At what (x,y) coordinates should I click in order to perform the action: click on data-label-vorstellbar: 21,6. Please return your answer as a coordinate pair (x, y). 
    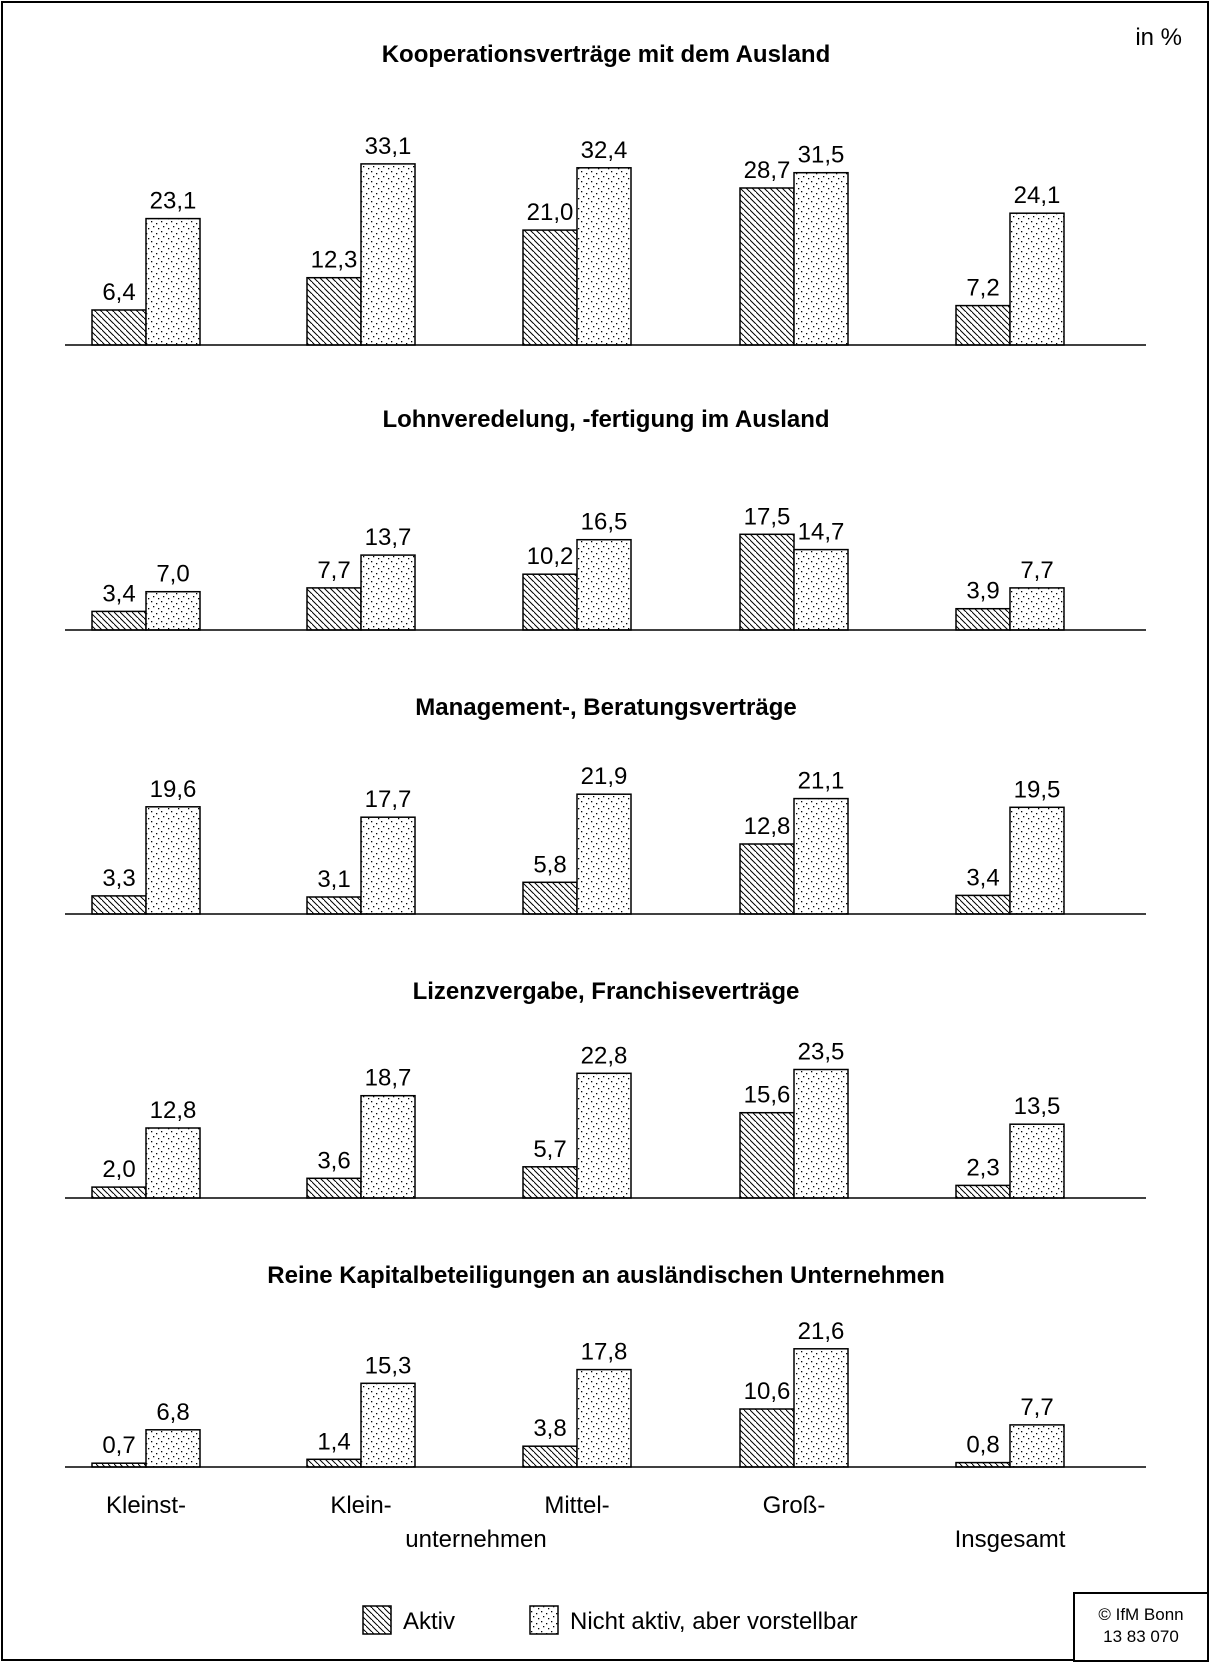
    Looking at the image, I should click on (821, 1331).